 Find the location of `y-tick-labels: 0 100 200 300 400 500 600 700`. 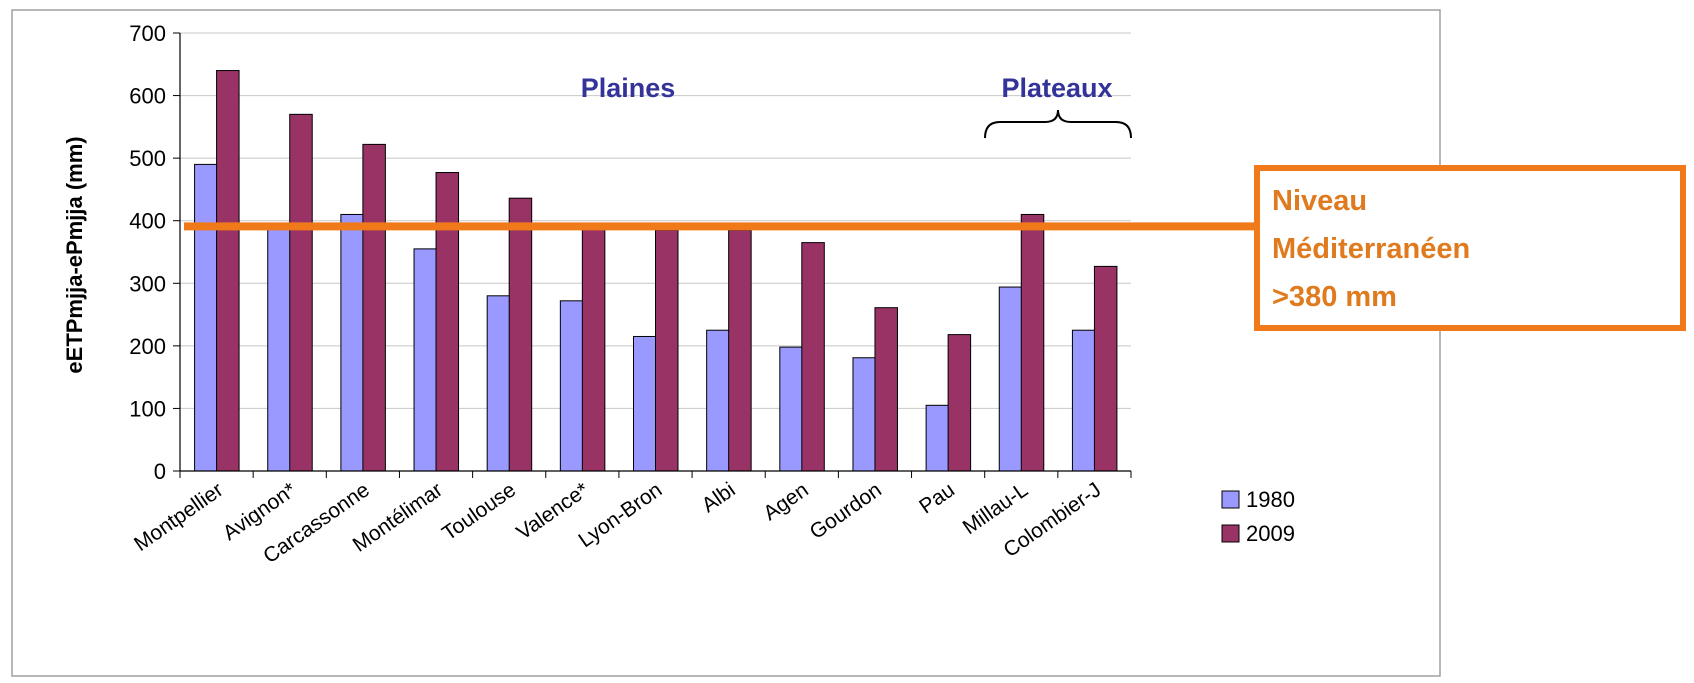

y-tick-labels: 0 100 200 300 400 500 600 700 is located at coordinates (147, 252).